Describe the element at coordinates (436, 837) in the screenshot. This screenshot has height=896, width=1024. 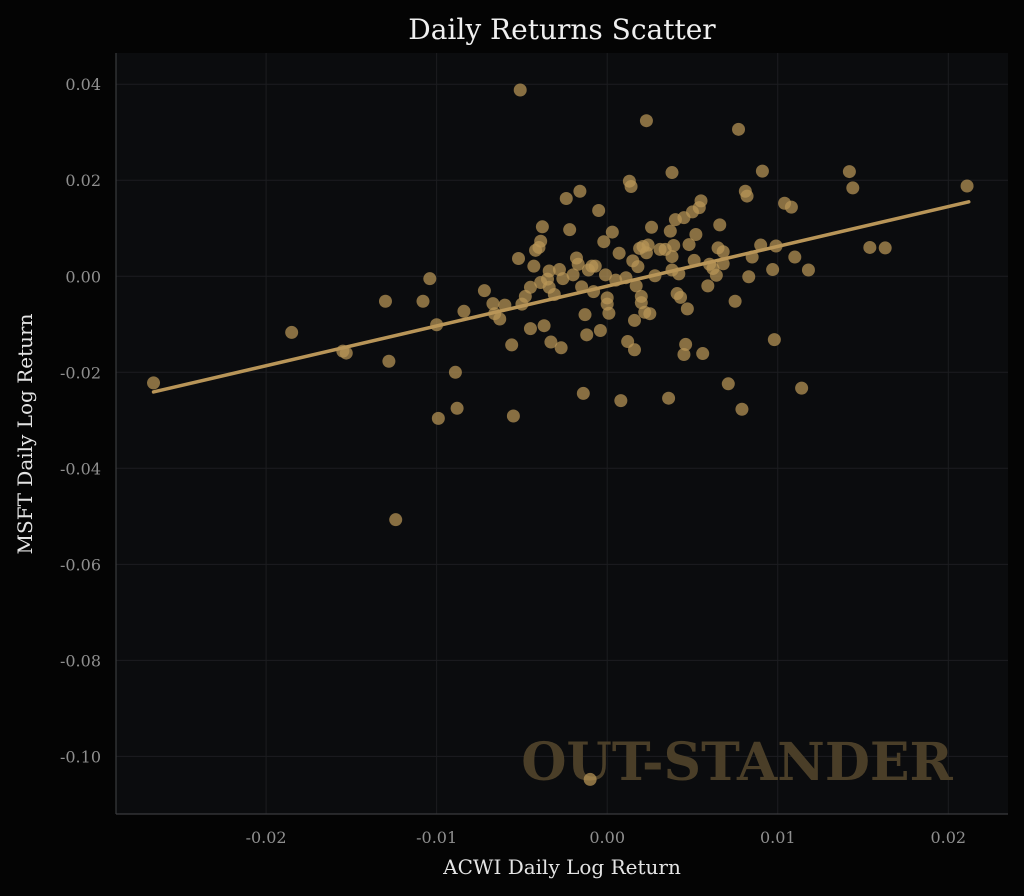
I see `x-tick-label: -0.01` at that location.